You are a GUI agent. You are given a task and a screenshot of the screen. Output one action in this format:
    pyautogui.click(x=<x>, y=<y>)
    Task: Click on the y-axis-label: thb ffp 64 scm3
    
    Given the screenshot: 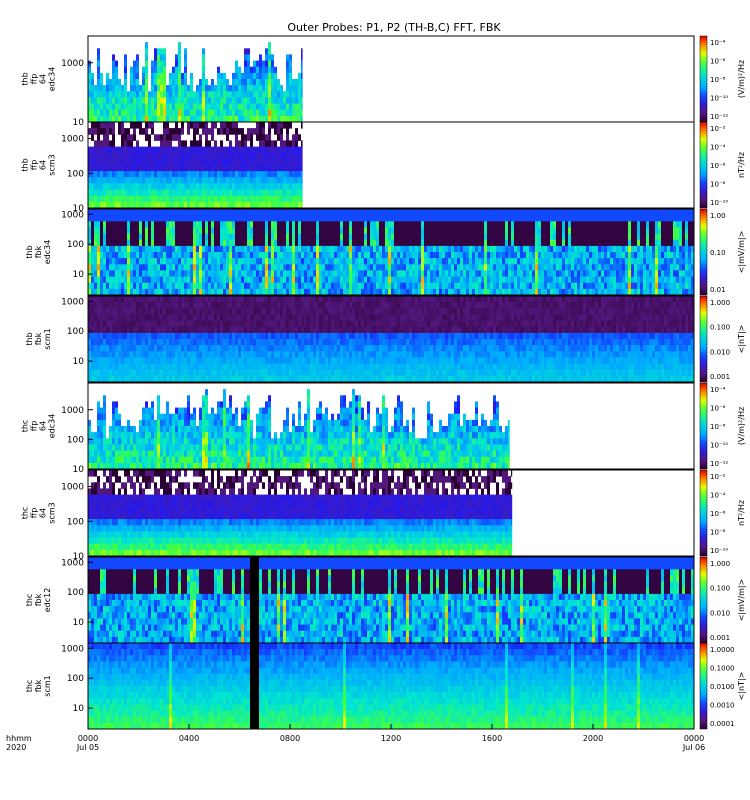 What is the action you would take?
    pyautogui.click(x=39, y=164)
    